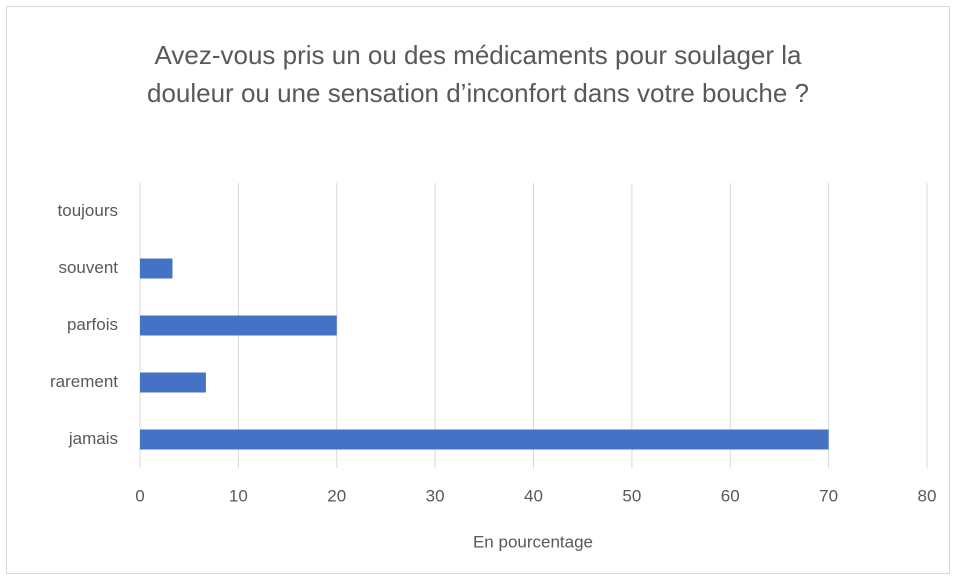 The width and height of the screenshot is (956, 580). What do you see at coordinates (139, 495) in the screenshot?
I see `x-tick-label: 0` at bounding box center [139, 495].